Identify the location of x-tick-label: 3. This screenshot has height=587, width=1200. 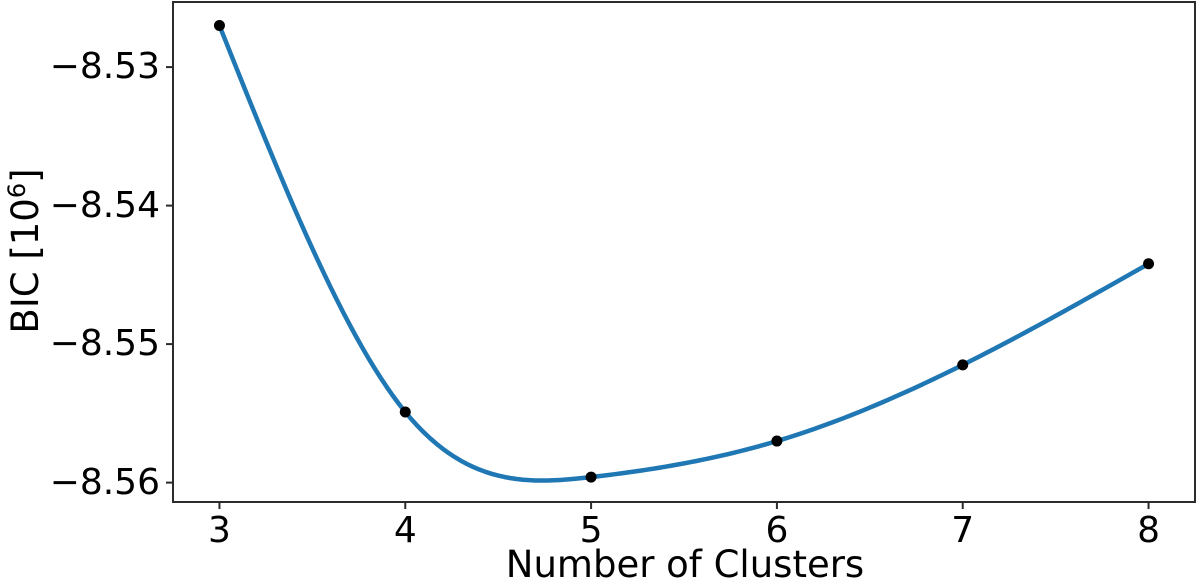
(219, 530).